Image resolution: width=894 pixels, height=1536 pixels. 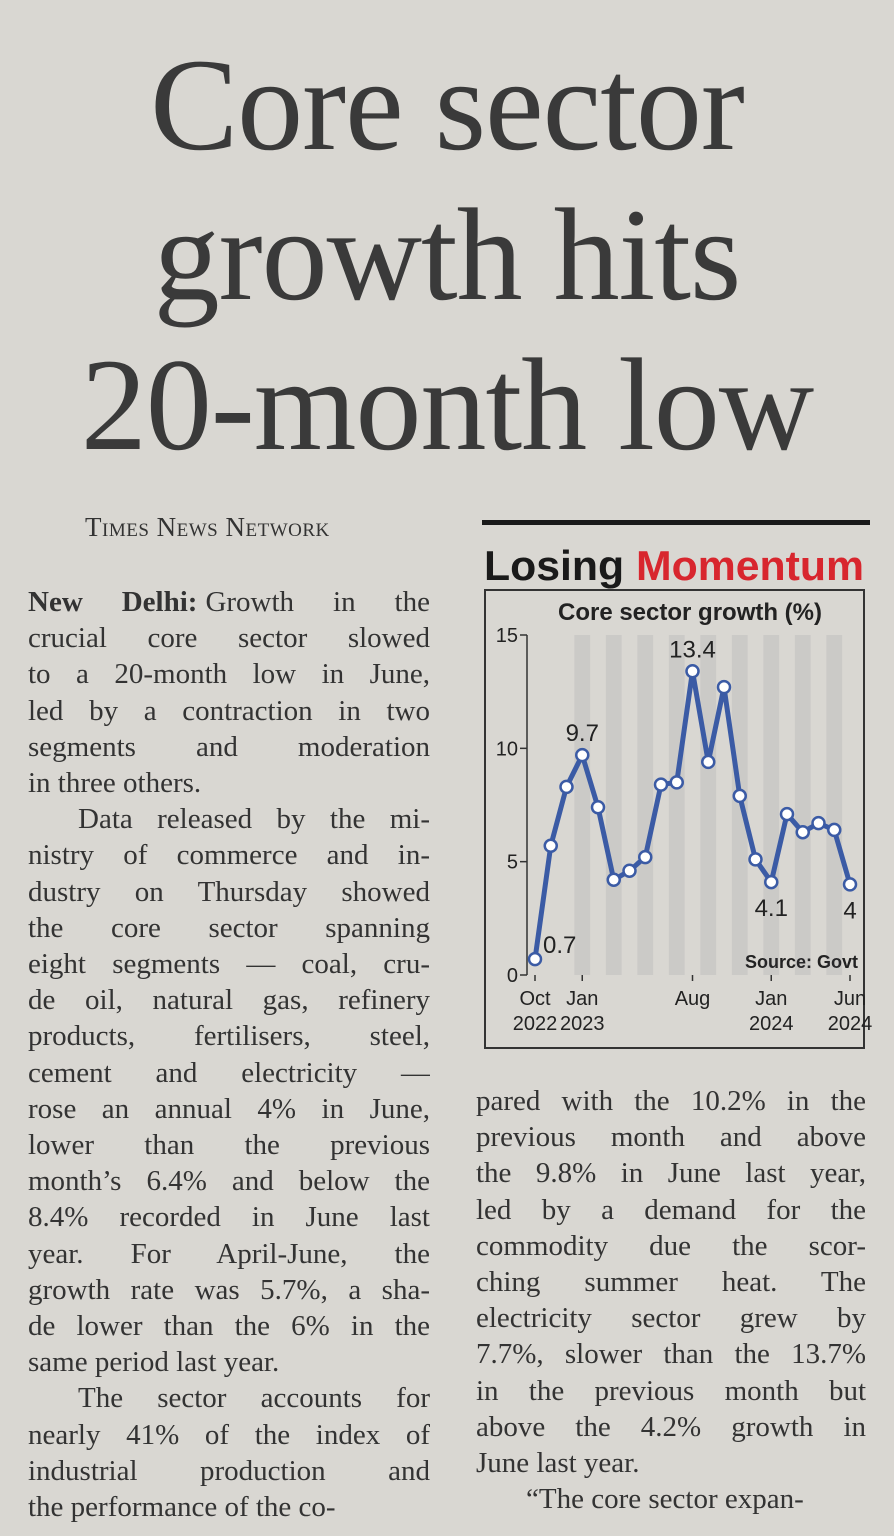 I want to click on text-line: above the 4.2% growth in, so click(x=671, y=1426).